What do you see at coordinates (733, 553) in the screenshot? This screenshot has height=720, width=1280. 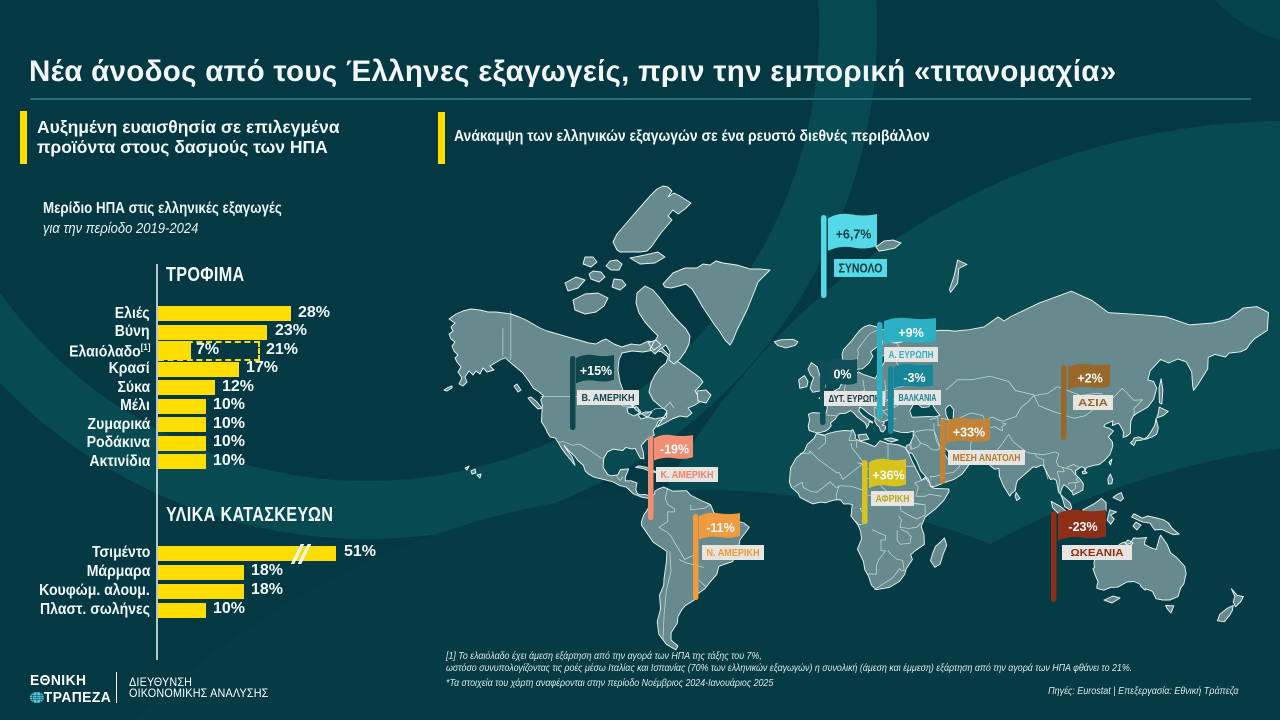 I see `svg-text: Ν. ΑΜΕΡΙΚΗ` at bounding box center [733, 553].